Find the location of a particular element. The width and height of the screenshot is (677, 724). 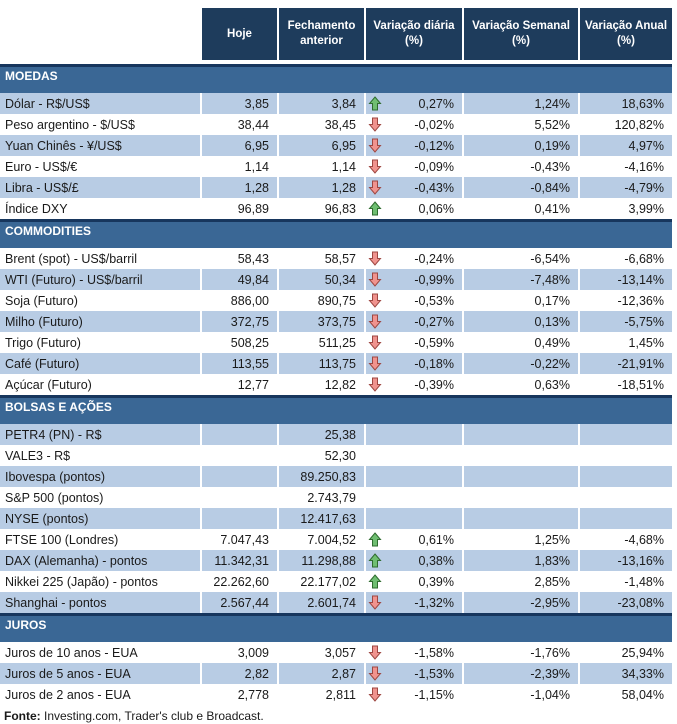

table-row: Libra - US$/£ 1,28 1,28 -0,43% -0,84% -4,79% is located at coordinates (336, 187).